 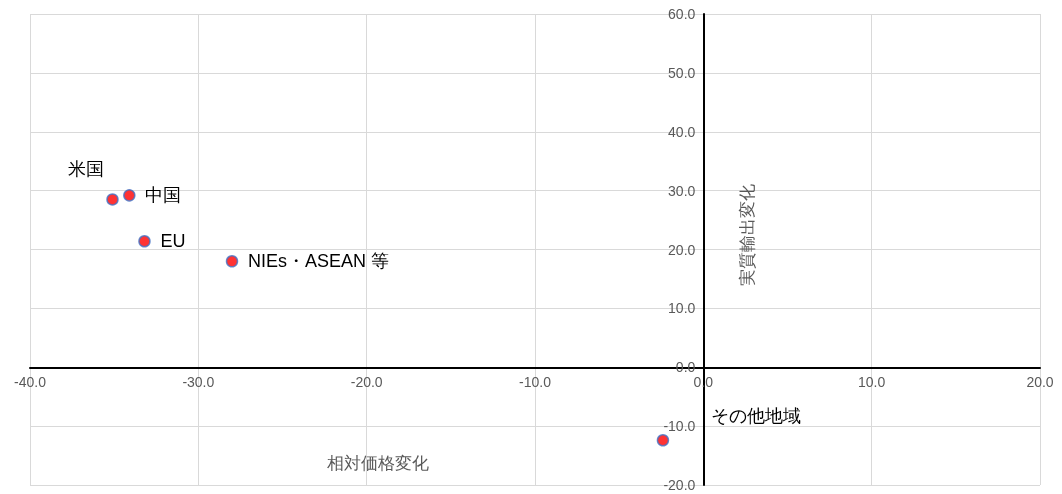 What do you see at coordinates (872, 382) in the screenshot?
I see `x-tick-label: 10.0` at bounding box center [872, 382].